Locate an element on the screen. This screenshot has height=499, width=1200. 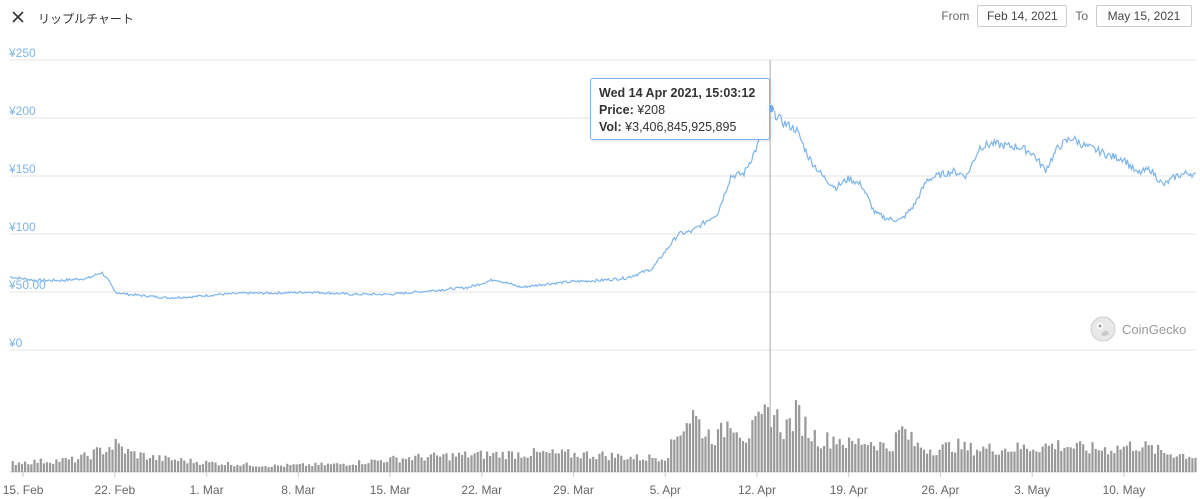
volume-series is located at coordinates (604, 436).